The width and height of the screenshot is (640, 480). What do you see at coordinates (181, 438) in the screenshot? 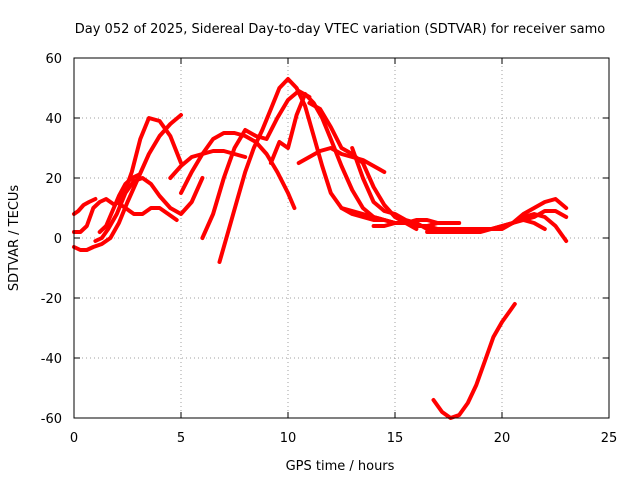
I see `x-tick-label: 5` at bounding box center [181, 438].